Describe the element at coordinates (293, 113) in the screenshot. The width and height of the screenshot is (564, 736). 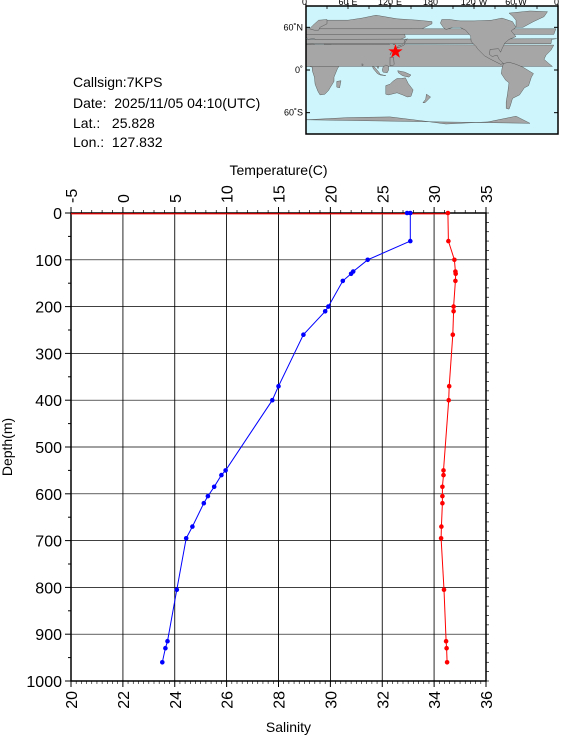
I see `map-lat-label: 60˚S` at that location.